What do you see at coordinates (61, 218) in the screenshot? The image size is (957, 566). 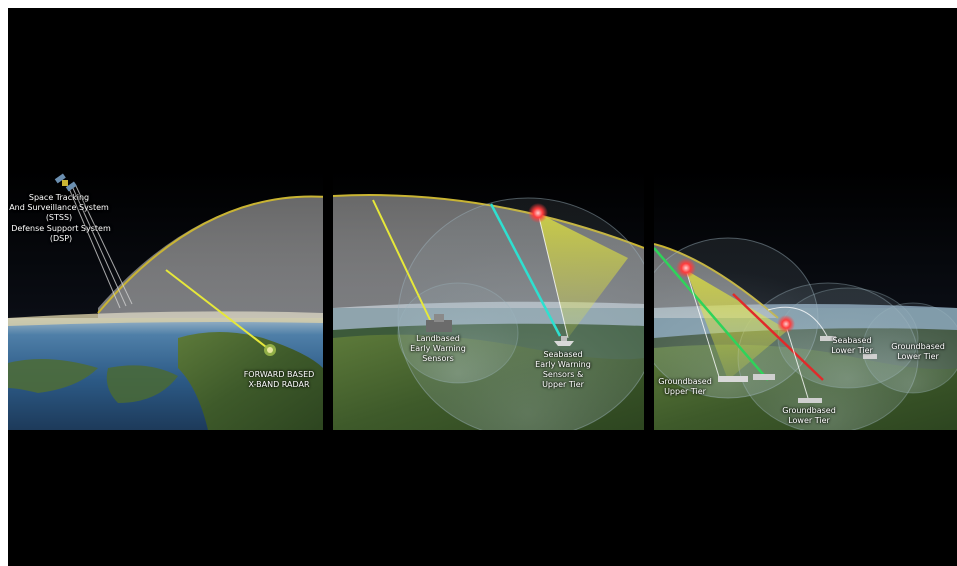 I see `stss-label-line: (STSS)` at bounding box center [61, 218].